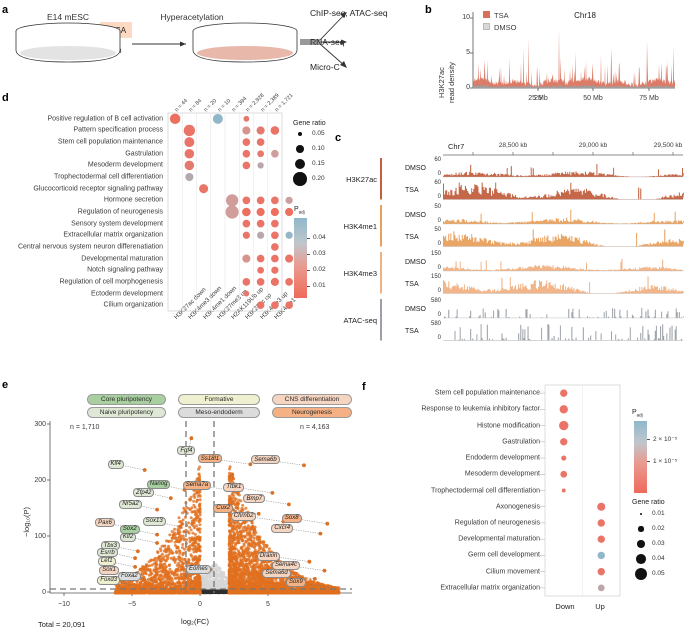 Image resolution: width=685 pixels, height=636 pixels. I want to click on panel-e-n-up: n = 4,163, so click(315, 427).